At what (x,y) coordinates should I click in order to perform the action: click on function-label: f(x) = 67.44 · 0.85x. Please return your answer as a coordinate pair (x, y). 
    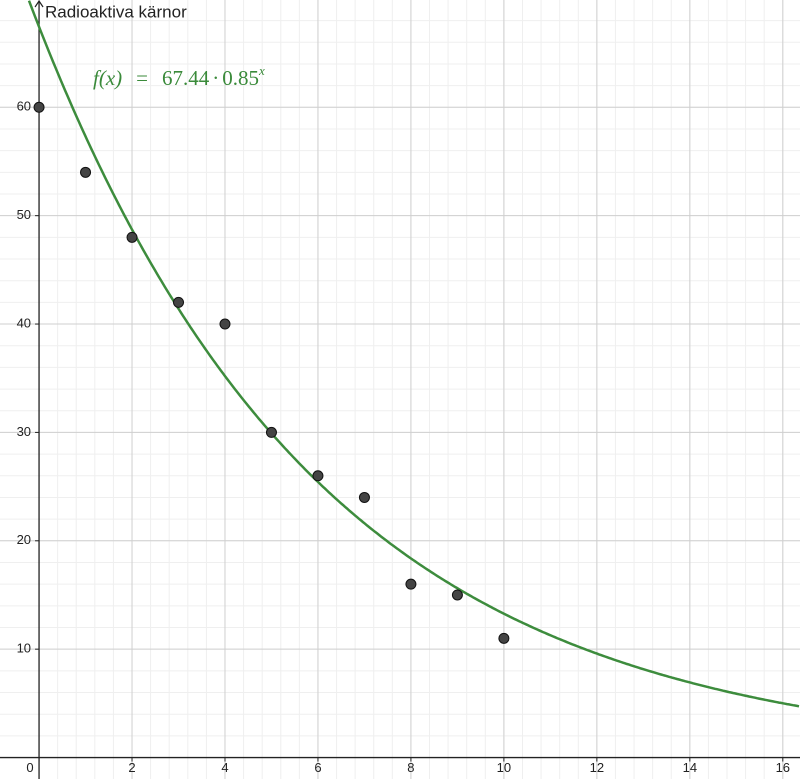
    Looking at the image, I should click on (179, 76).